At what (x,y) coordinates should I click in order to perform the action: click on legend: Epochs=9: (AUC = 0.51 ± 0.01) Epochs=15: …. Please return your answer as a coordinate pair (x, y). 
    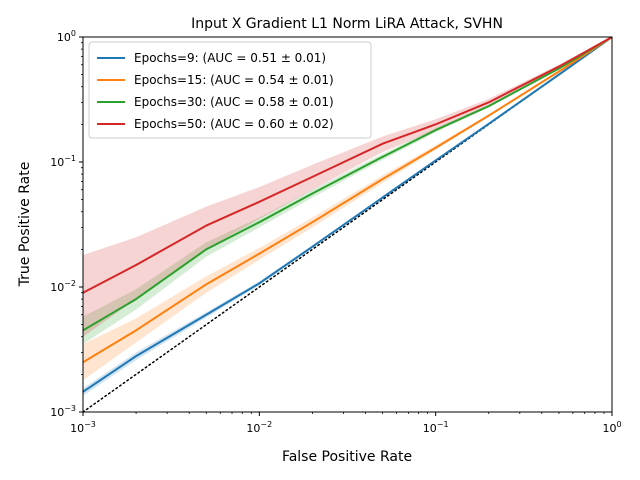
    Looking at the image, I should click on (230, 90).